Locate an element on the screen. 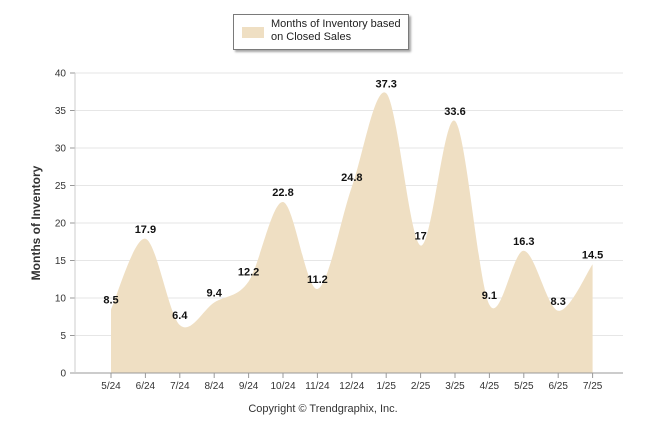 The image size is (646, 434). x-tick-label-7/24: 7/24 is located at coordinates (180, 386).